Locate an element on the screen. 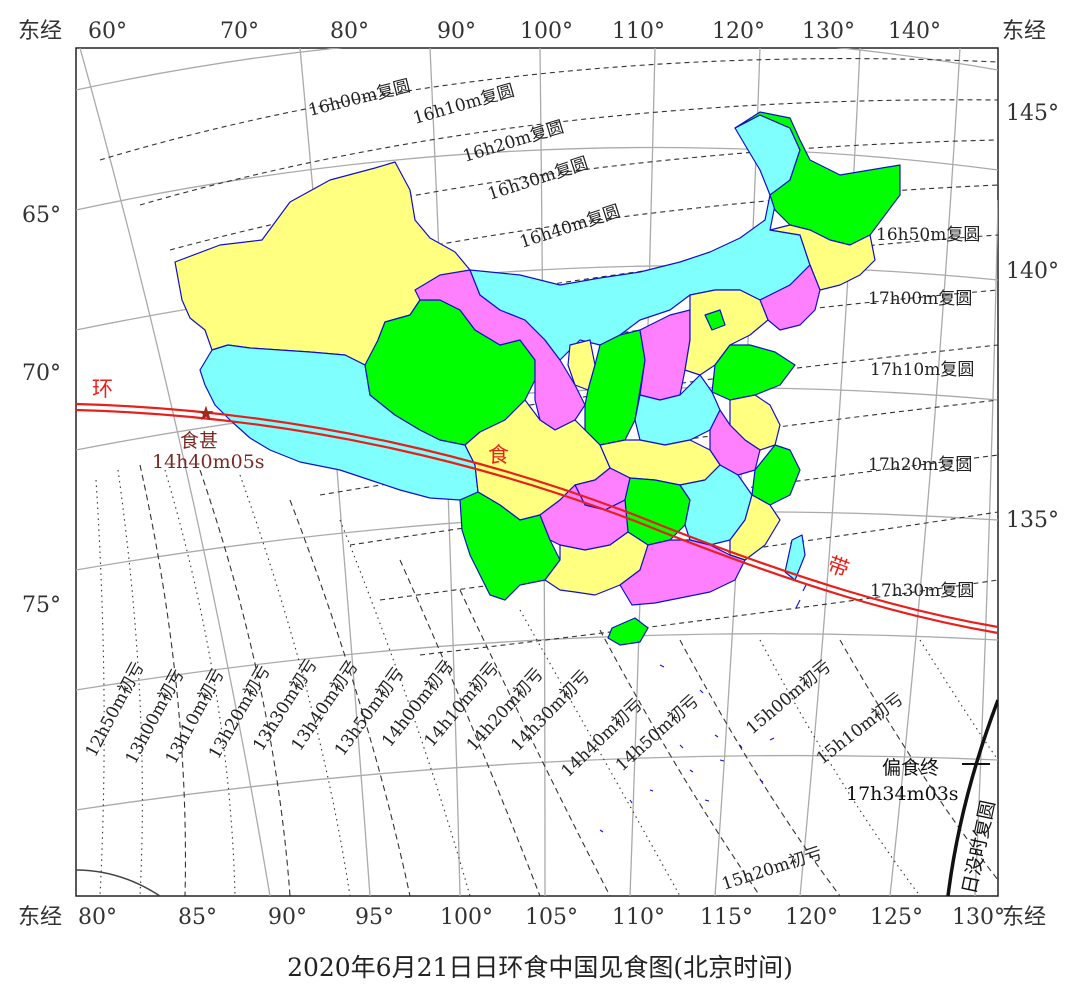 This screenshot has height=997, width=1080. bottom-east-label-left: 东经 is located at coordinates (40, 917).